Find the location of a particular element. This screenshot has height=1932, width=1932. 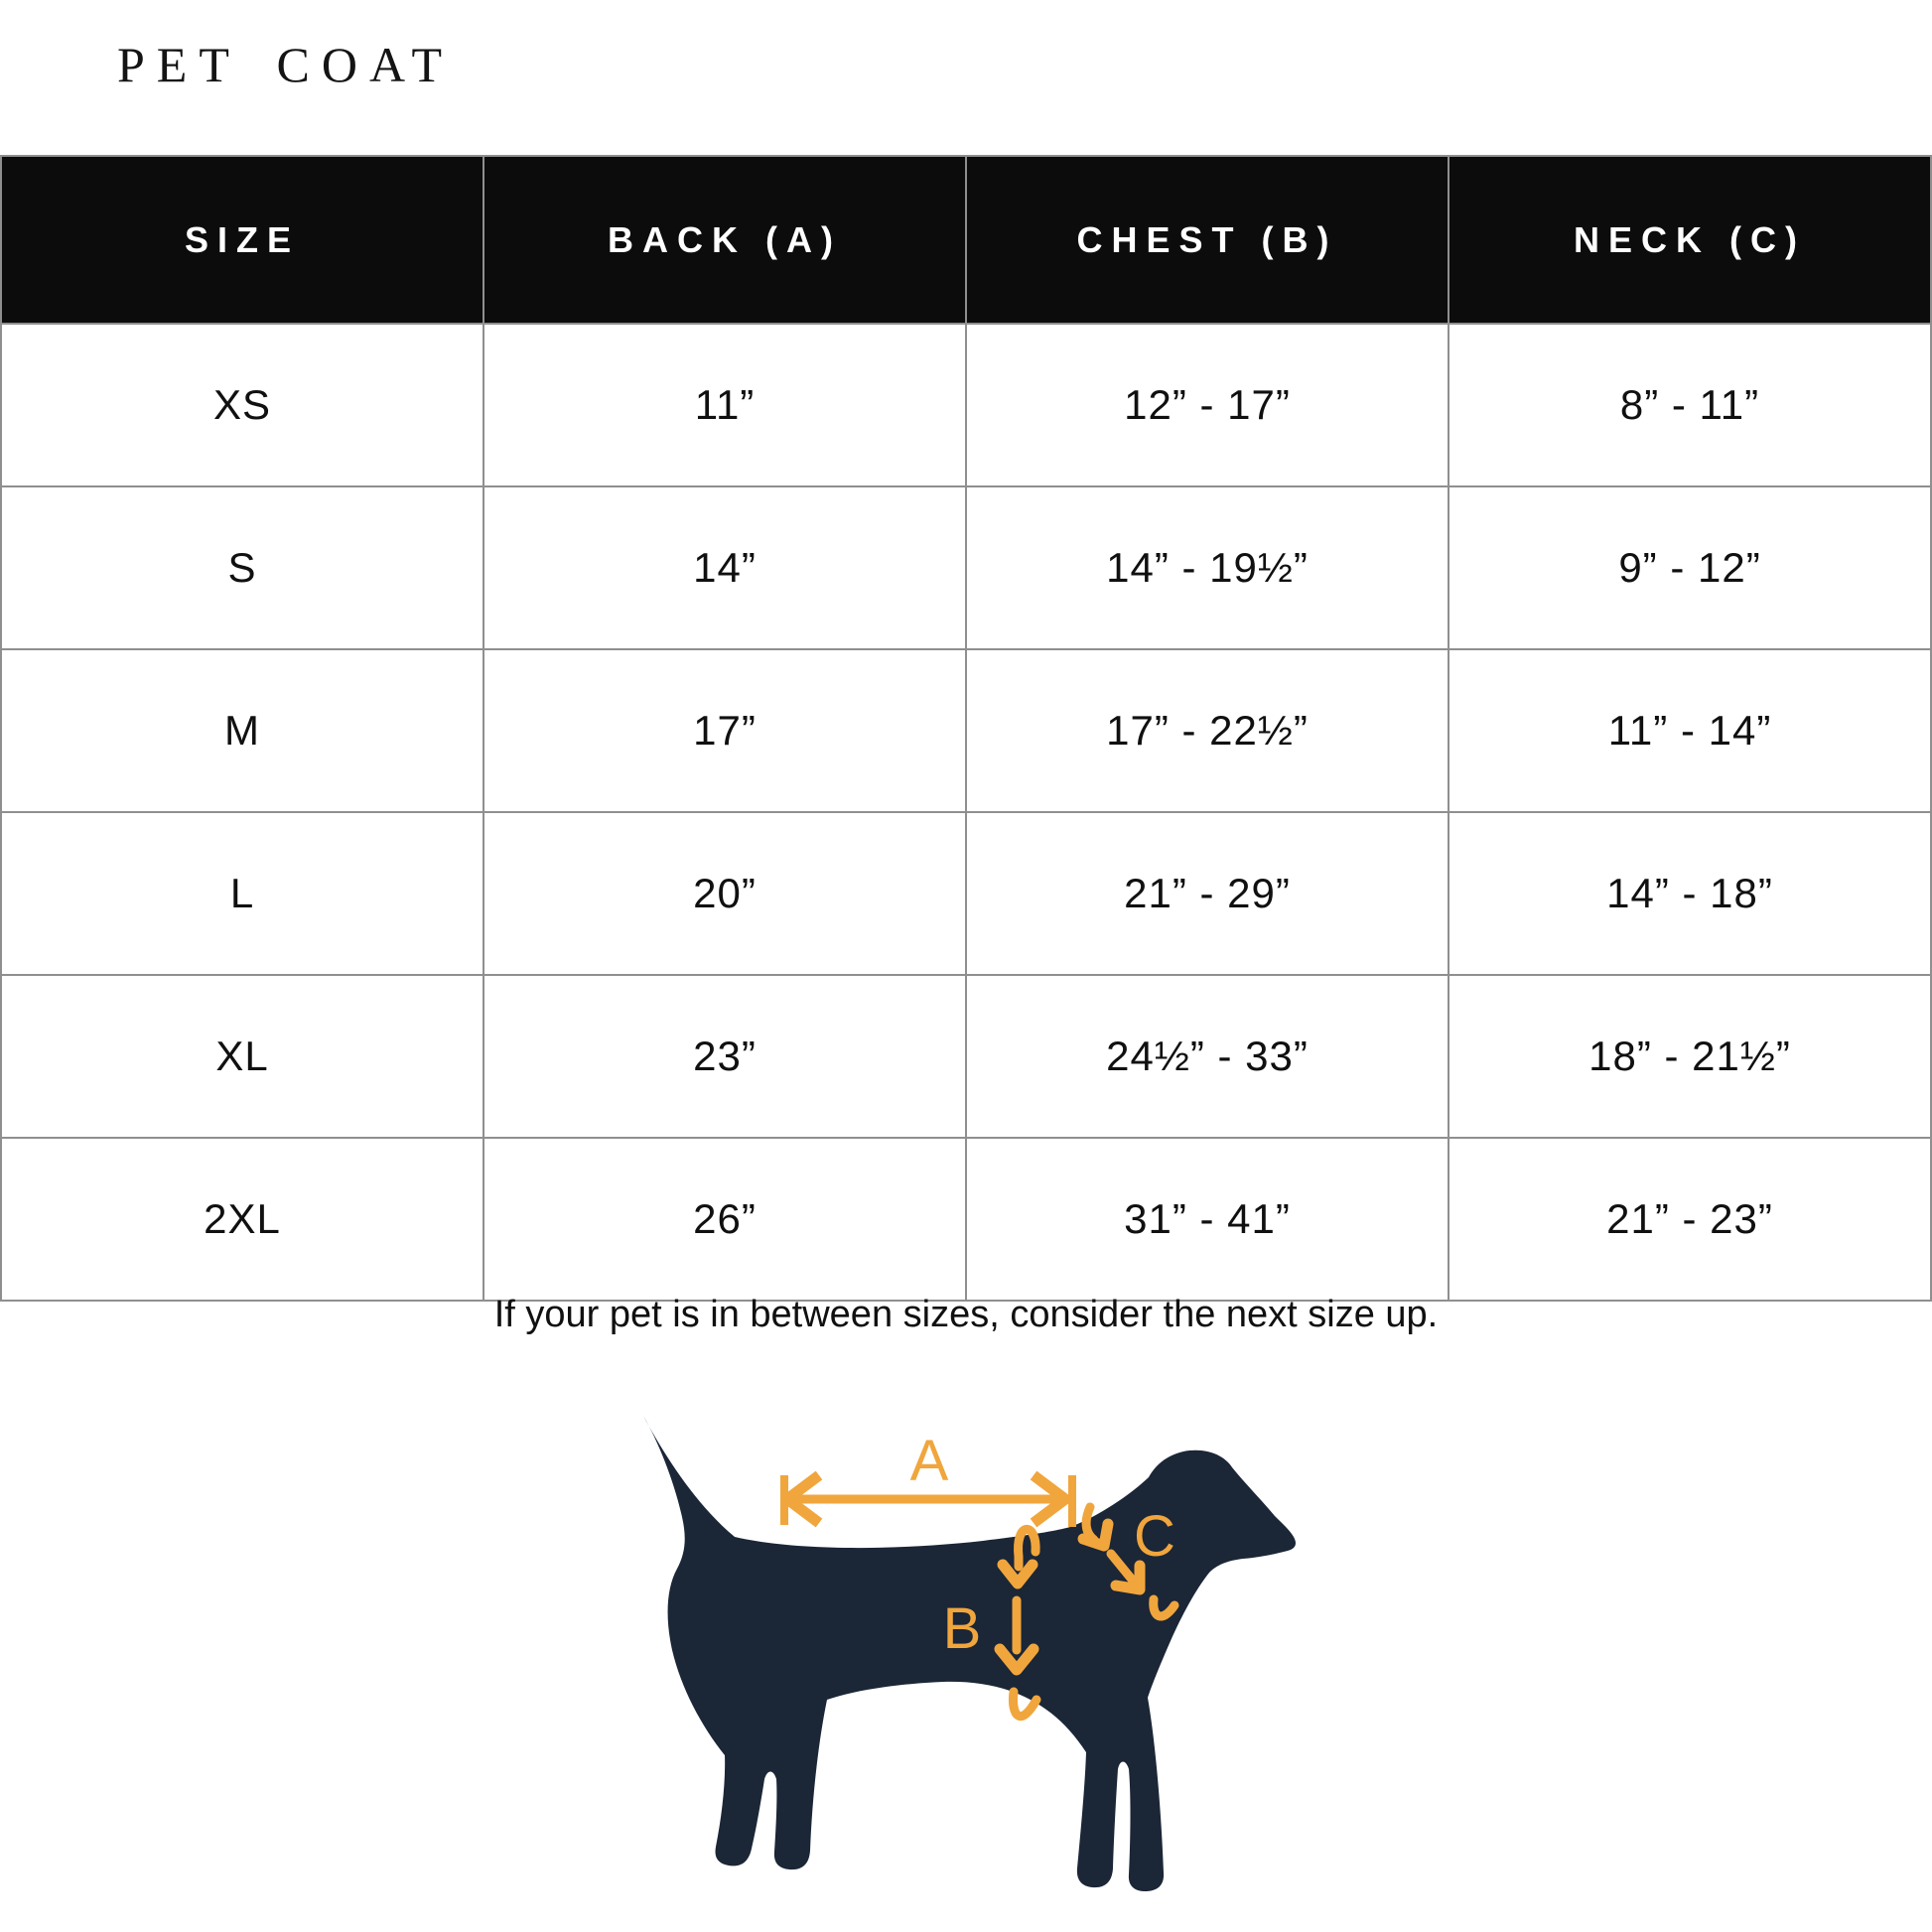

chest-bottom-hook is located at coordinates (1024, 1704).